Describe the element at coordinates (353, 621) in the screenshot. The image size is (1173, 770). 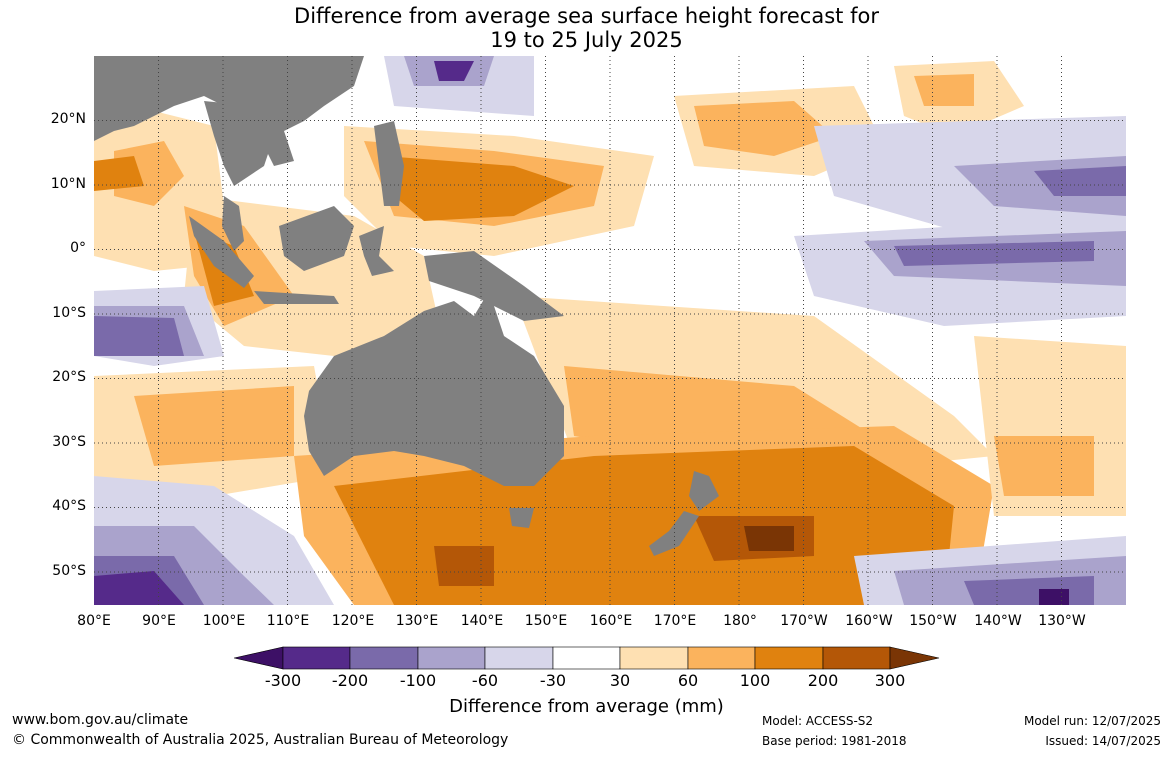
I see `lon-label-120e: 120°E` at that location.